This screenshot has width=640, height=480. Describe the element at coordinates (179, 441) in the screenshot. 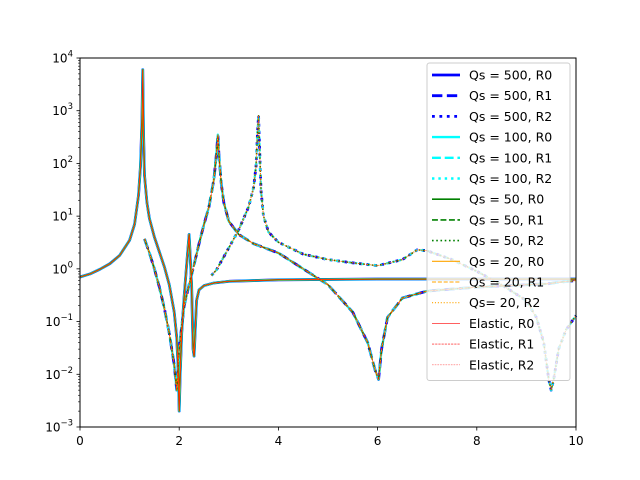

I see `x-tick-label: 2` at that location.